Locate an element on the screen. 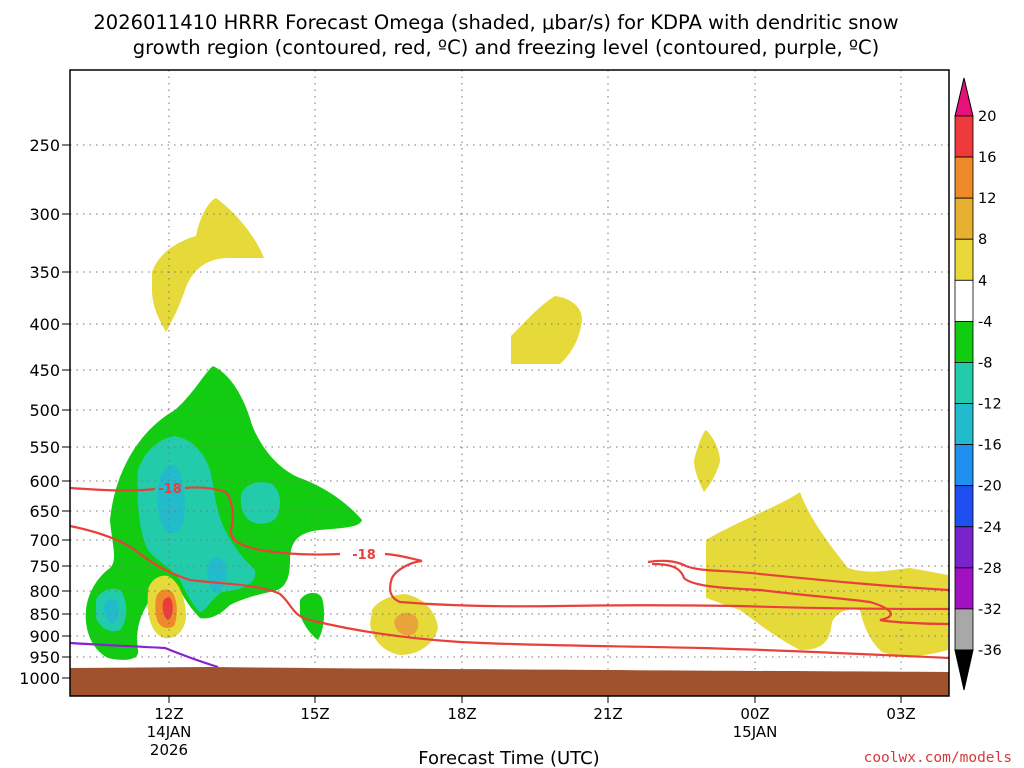 This screenshot has height=768, width=1024. omega-teal-region-right is located at coordinates (260, 503).